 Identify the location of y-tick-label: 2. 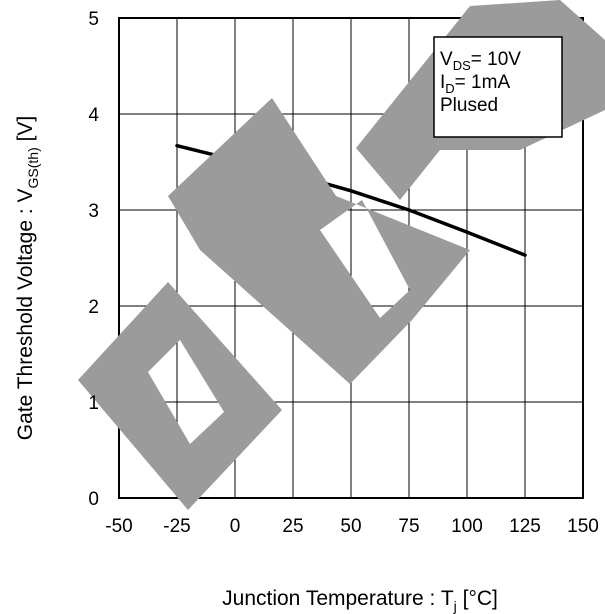
(93, 307).